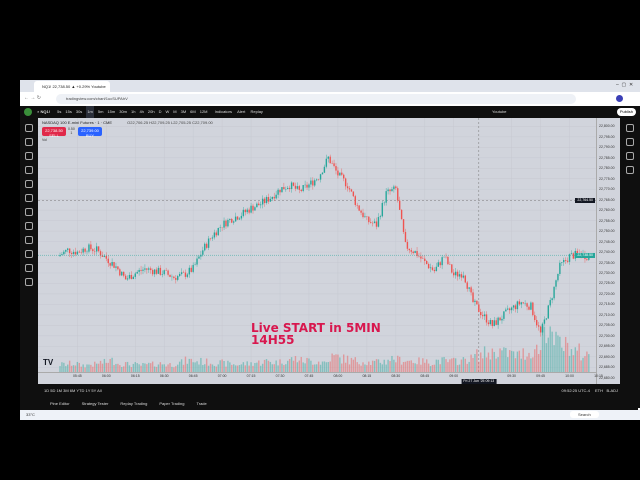  I want to click on publish-button: Publish, so click(626, 112).